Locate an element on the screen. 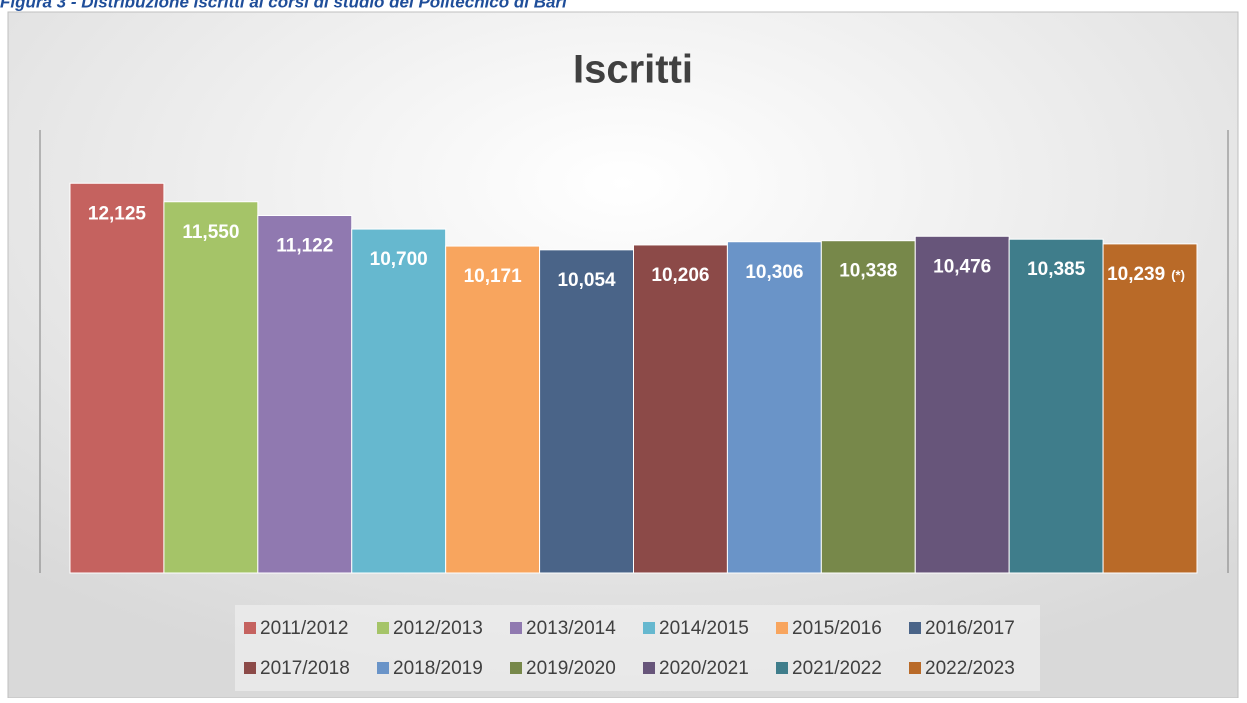 This screenshot has height=703, width=1247. value-label: 10,385 is located at coordinates (1056, 269).